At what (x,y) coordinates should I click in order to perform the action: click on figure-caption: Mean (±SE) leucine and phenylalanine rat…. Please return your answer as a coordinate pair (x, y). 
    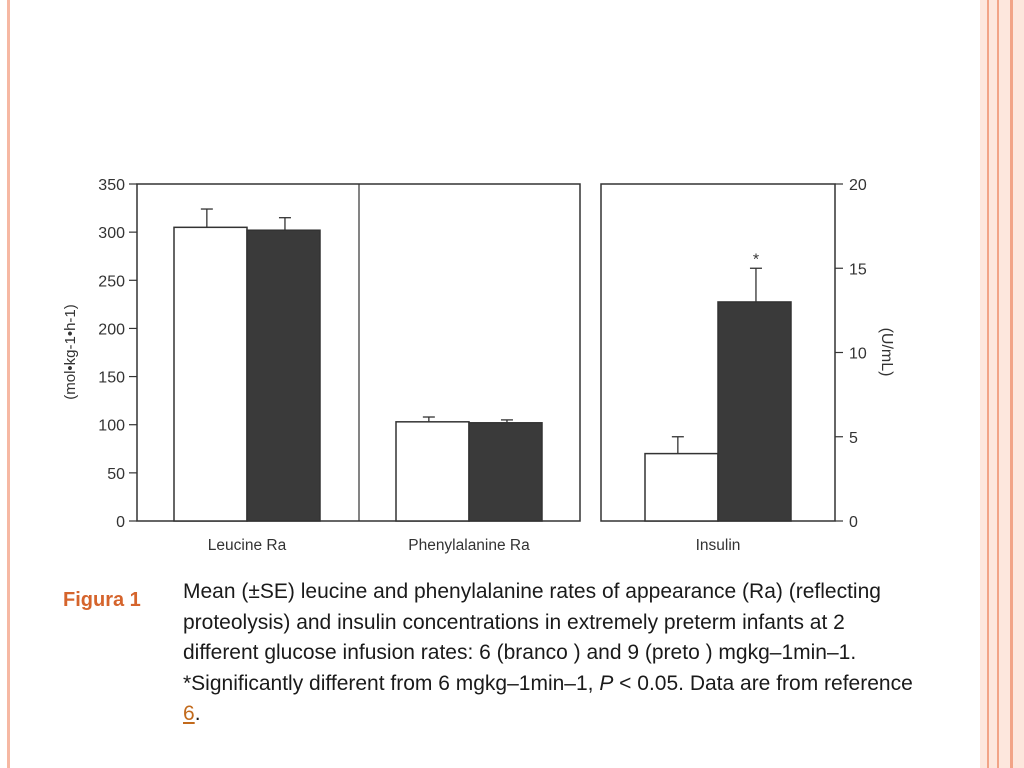
    Looking at the image, I should click on (548, 653).